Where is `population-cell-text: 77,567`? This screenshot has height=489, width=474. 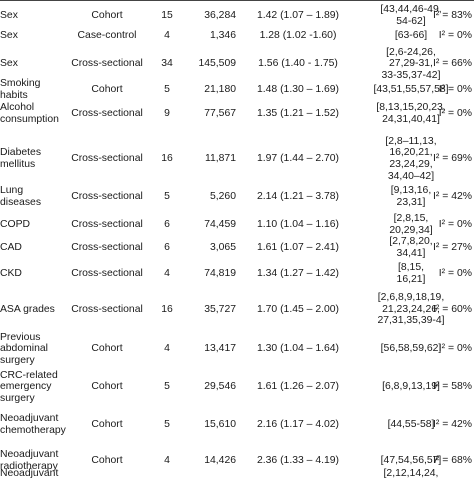 population-cell-text: 77,567 is located at coordinates (220, 114).